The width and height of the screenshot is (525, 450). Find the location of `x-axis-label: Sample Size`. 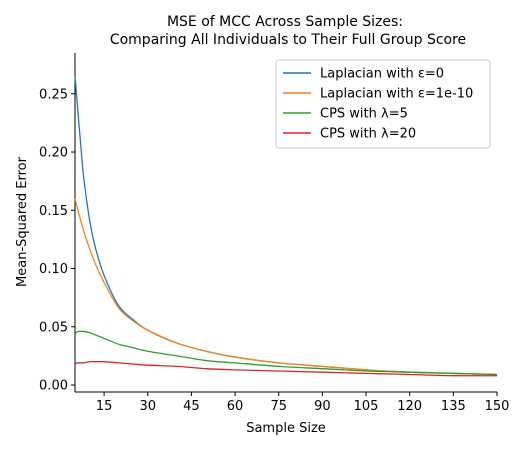

x-axis-label: Sample Size is located at coordinates (286, 428).